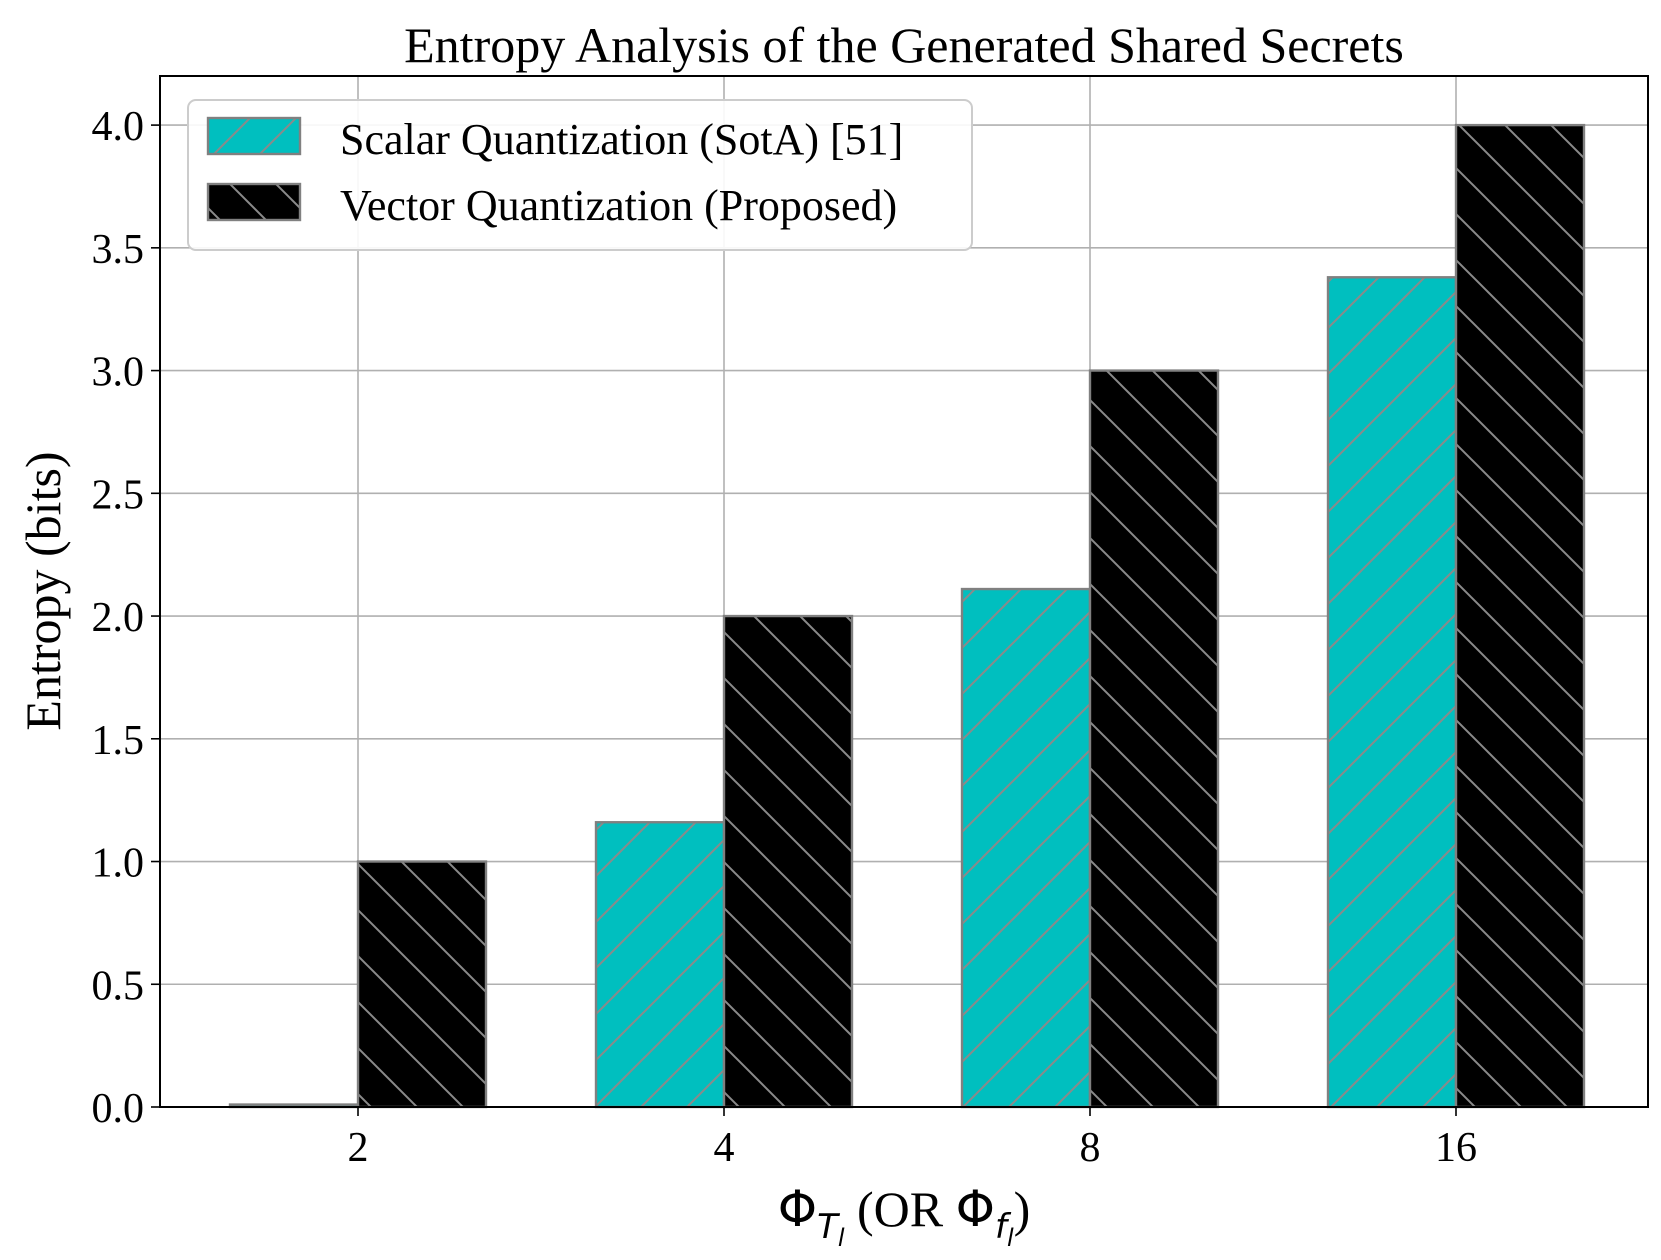 This screenshot has height=1260, width=1661. I want to click on legend-hatch-scalar, so click(254, 136).